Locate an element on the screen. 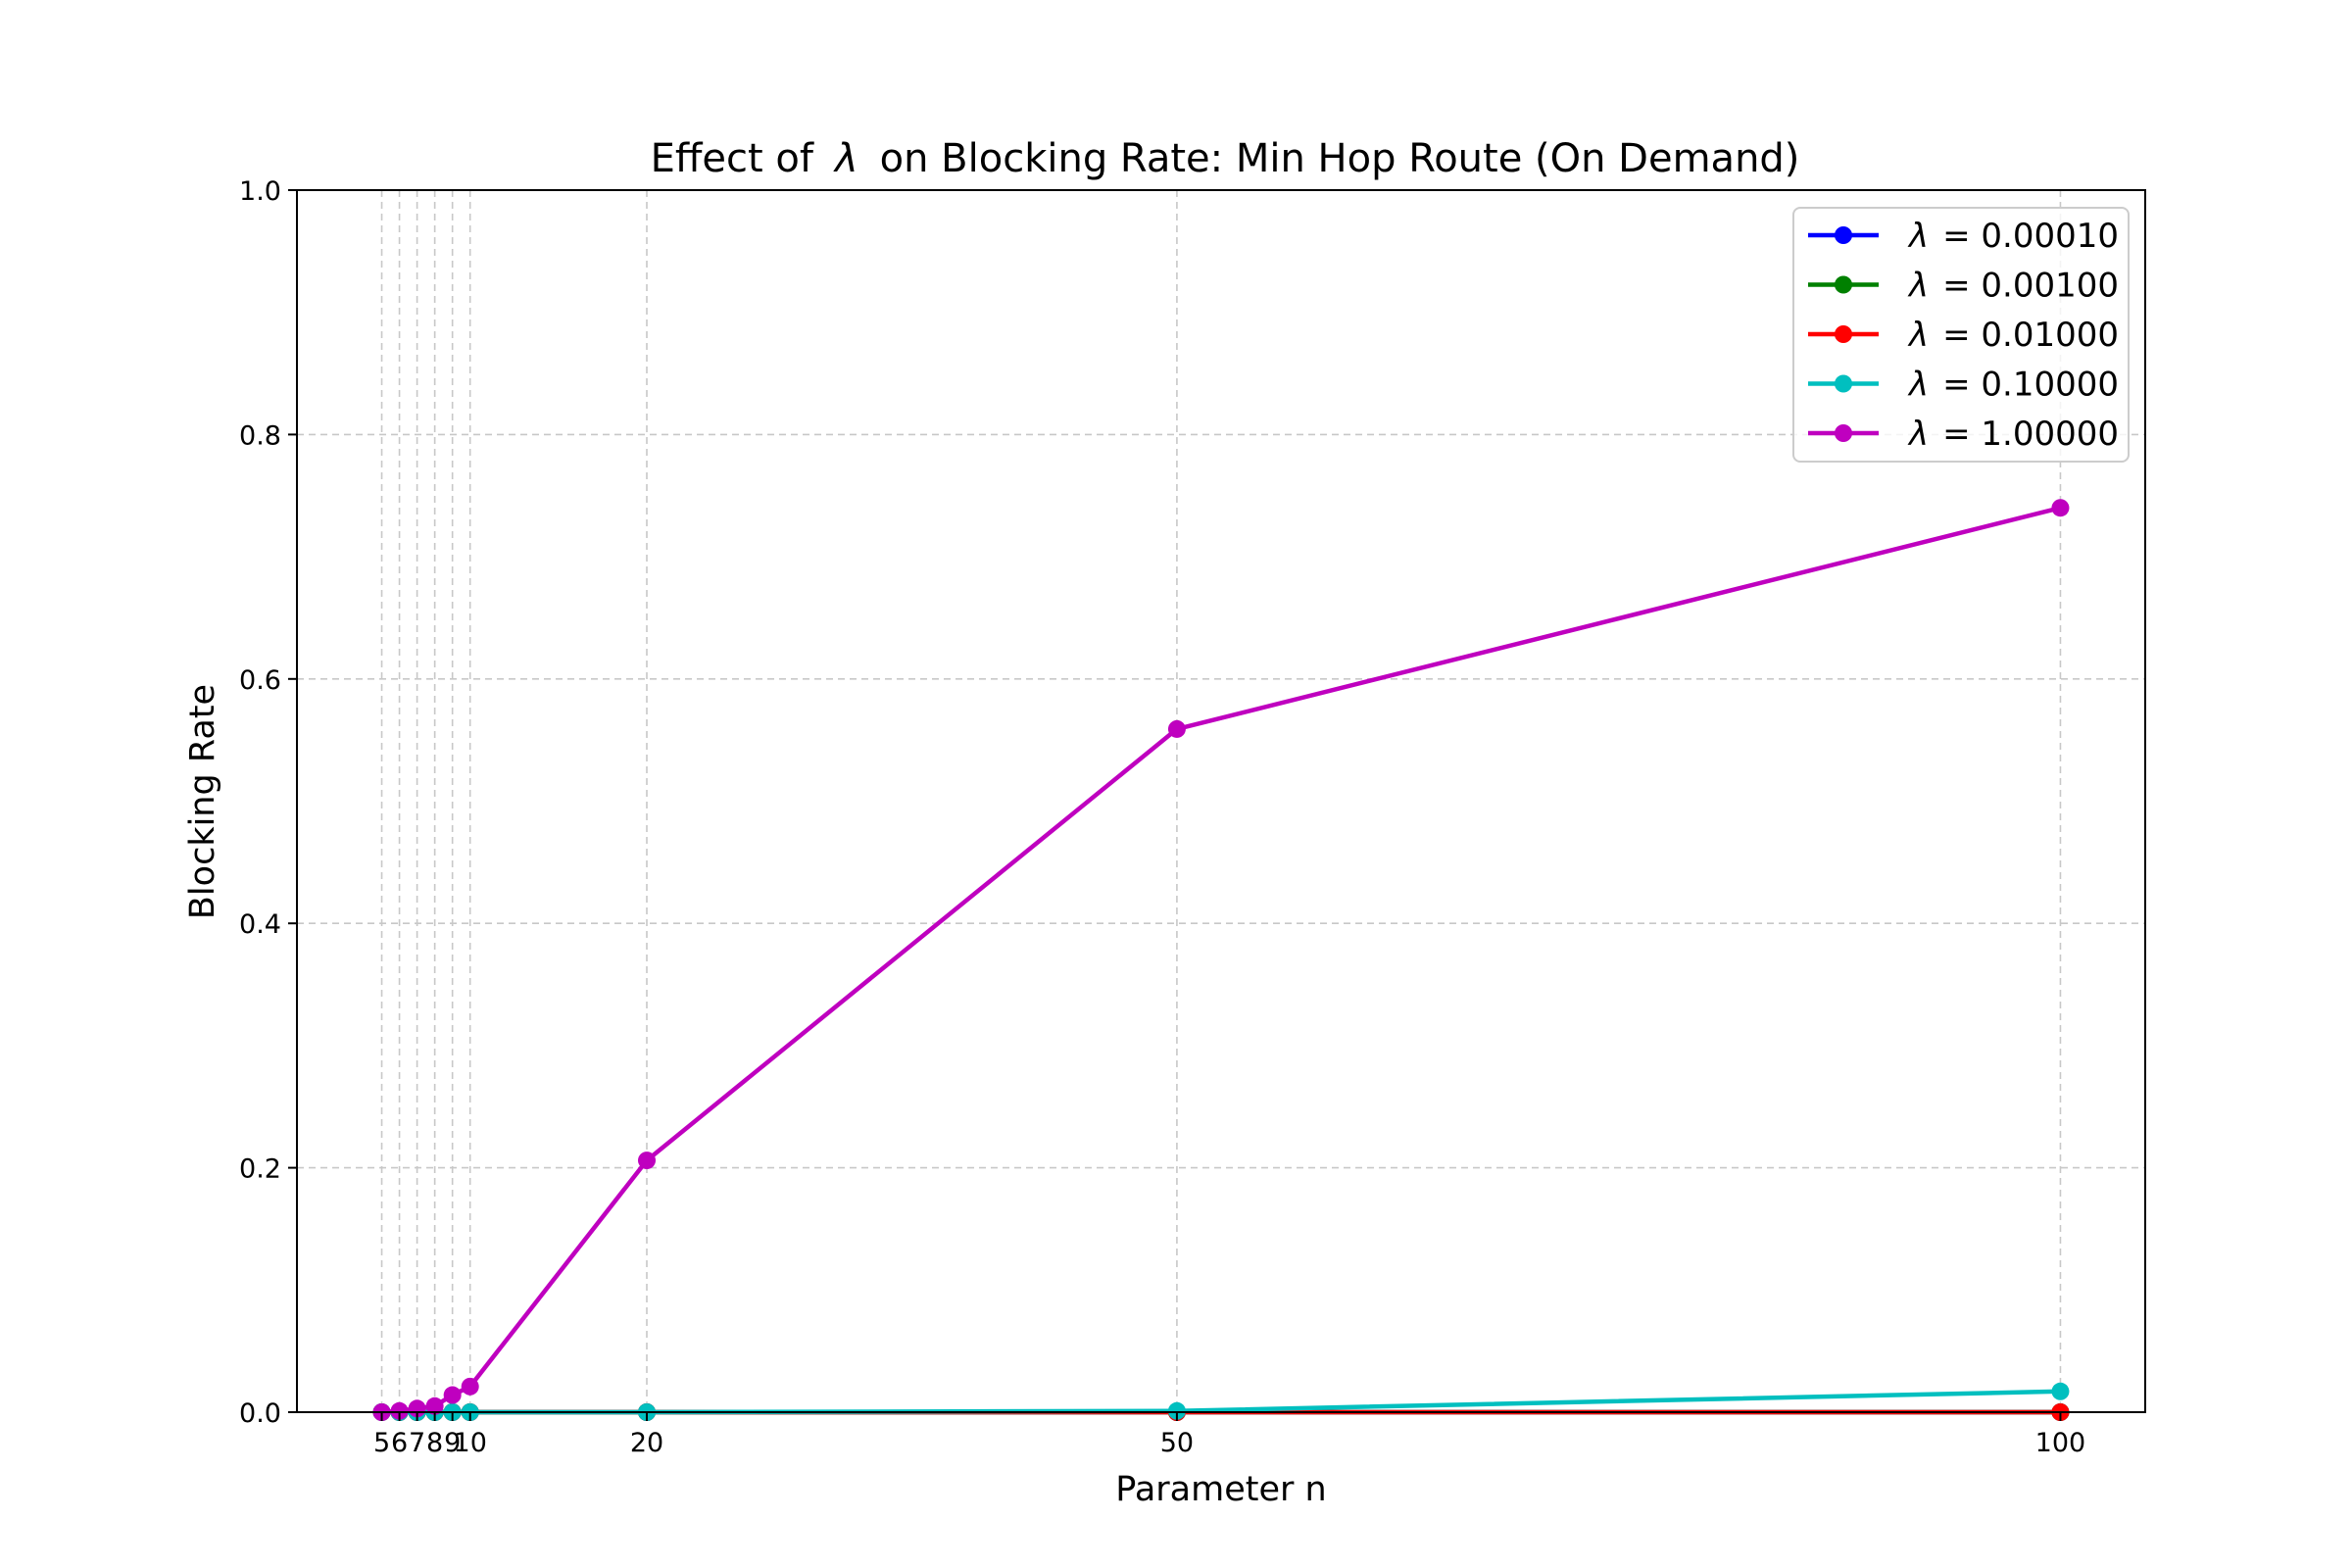 Image resolution: width=2352 pixels, height=1568 pixels. legend-item: λ = 0.00100 is located at coordinates (1963, 287).